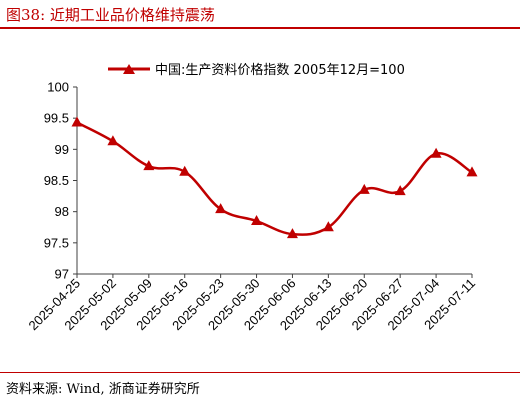 This screenshot has height=402, width=520. What do you see at coordinates (110, 15) in the screenshot?
I see `figure-title: 图38: 近期工业品价格维持震荡` at bounding box center [110, 15].